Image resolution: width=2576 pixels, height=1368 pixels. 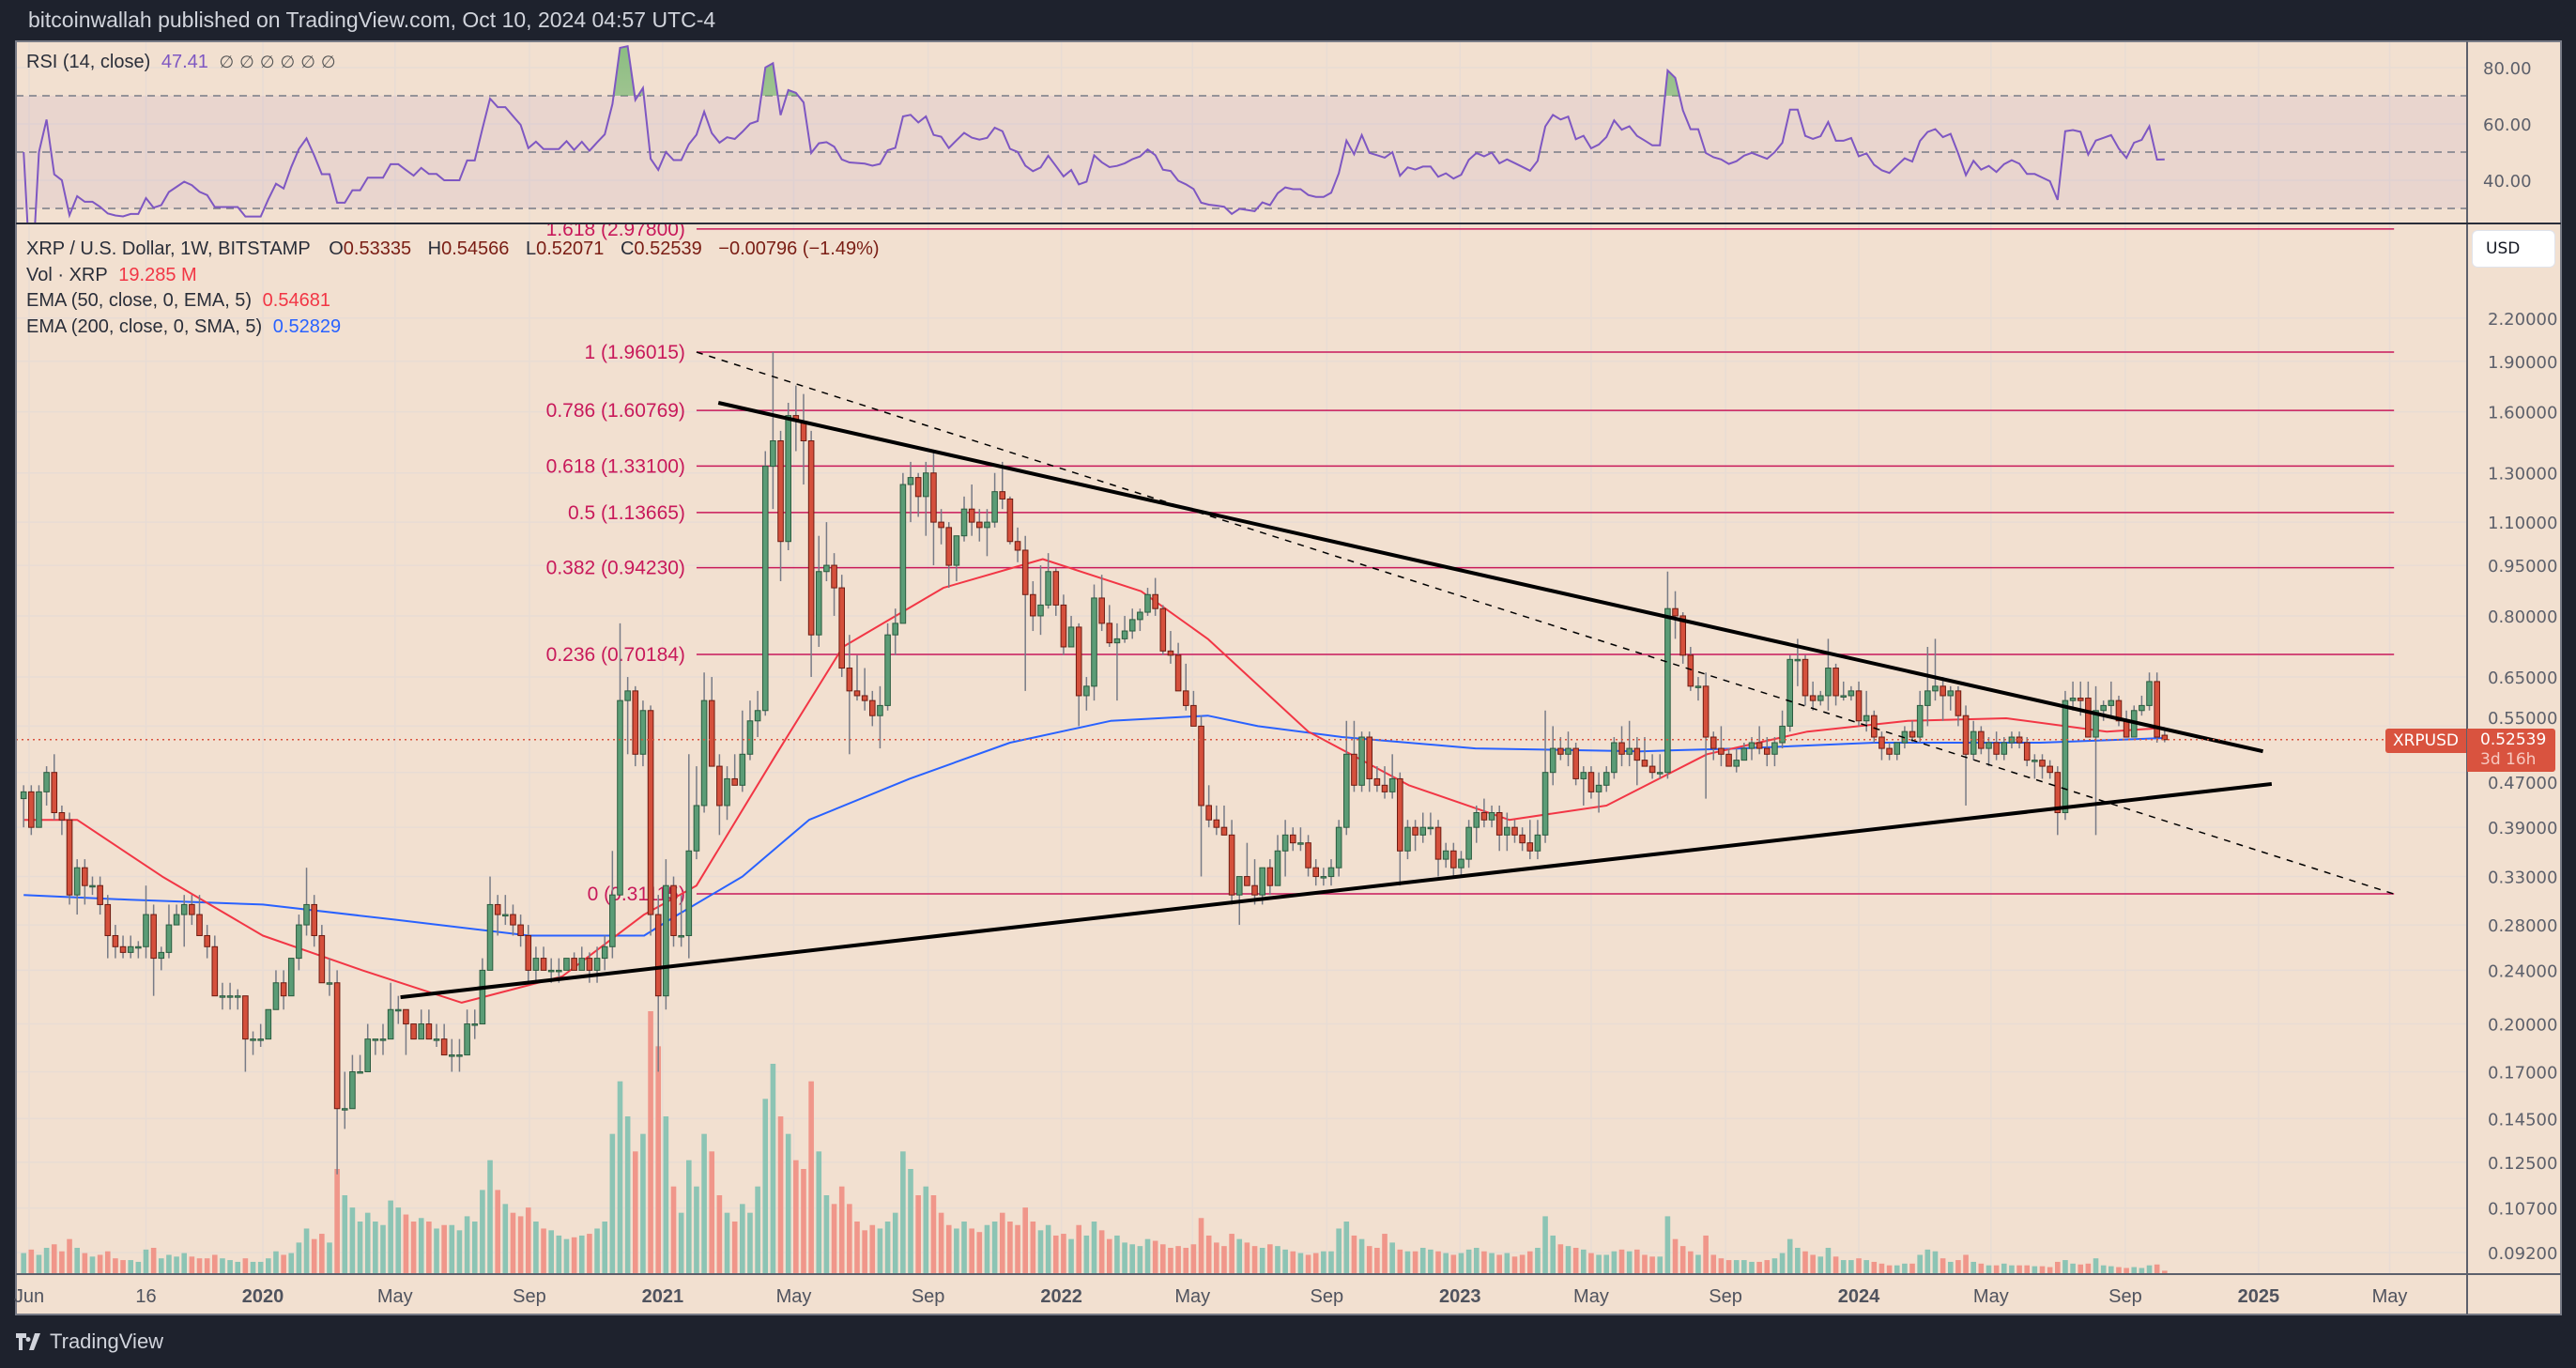 What do you see at coordinates (455, 328) in the screenshot?
I see `ema200-legend-row: EMA (200, close, 0, SMA, 5) 0.52829` at bounding box center [455, 328].